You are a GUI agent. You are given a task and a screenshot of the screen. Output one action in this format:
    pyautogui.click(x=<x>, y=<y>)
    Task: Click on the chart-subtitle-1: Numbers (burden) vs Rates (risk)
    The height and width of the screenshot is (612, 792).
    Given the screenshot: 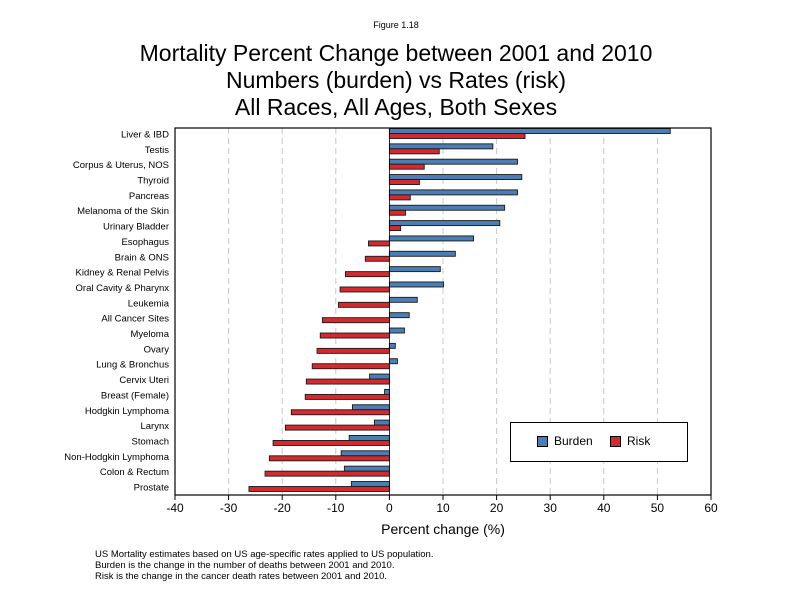 What is the action you would take?
    pyautogui.click(x=396, y=80)
    